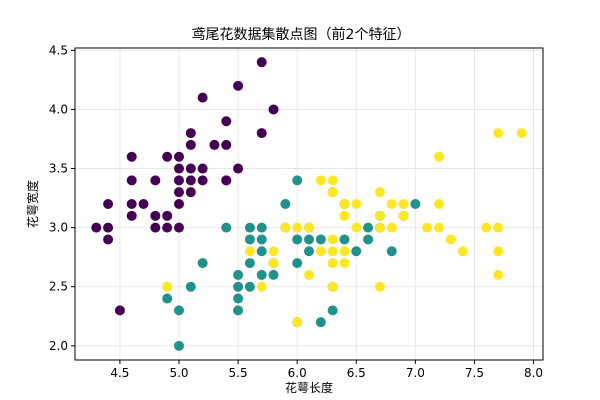 The height and width of the screenshot is (400, 600). I want to click on x-tick-label: 7.0, so click(415, 373).